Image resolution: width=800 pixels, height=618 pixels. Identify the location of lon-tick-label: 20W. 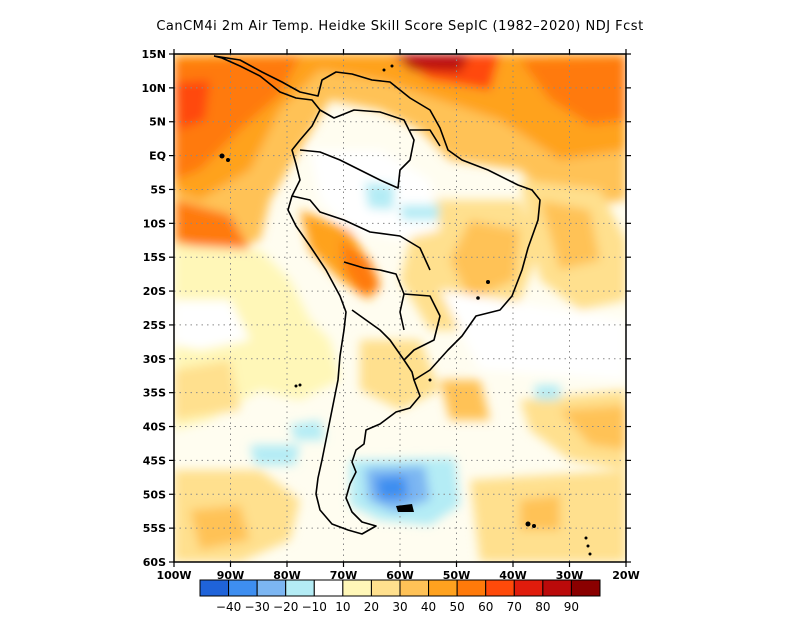
(625, 575).